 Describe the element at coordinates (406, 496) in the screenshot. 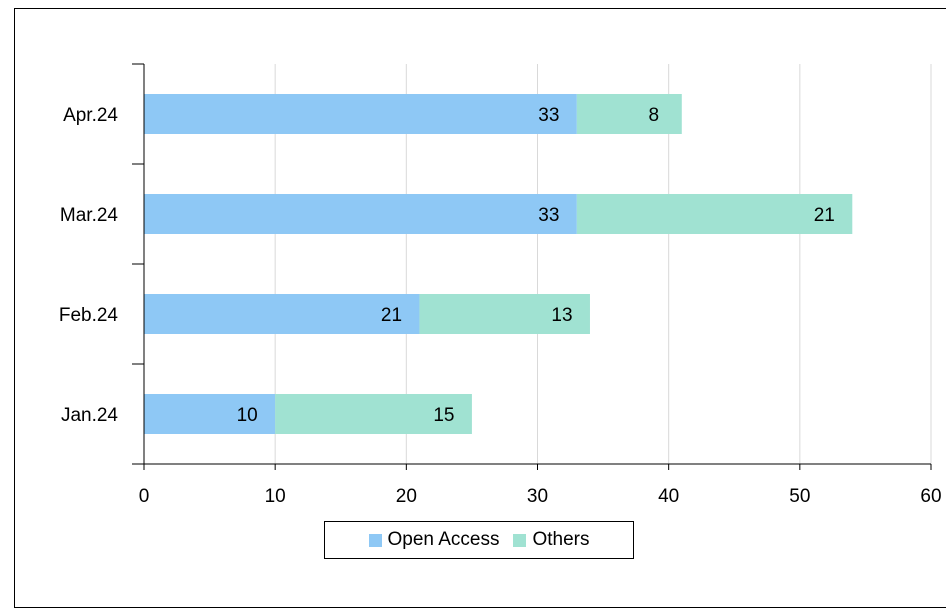

I see `x-tick-label-20: 20` at that location.